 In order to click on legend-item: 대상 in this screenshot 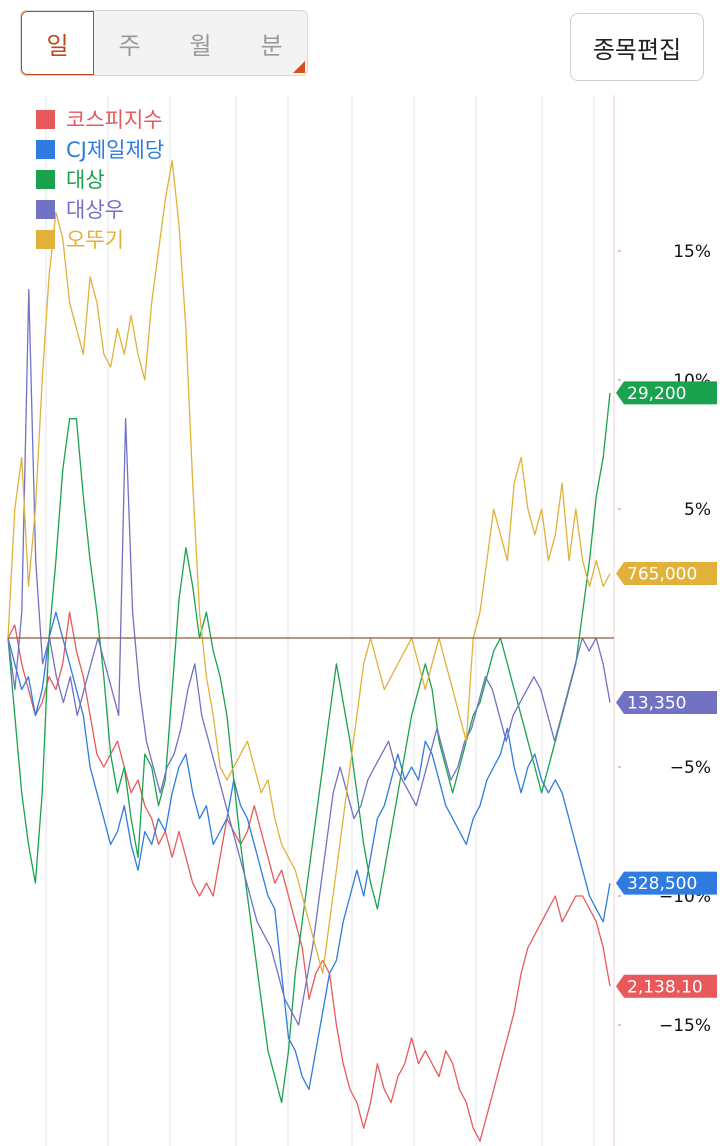, I will do `click(100, 179)`.